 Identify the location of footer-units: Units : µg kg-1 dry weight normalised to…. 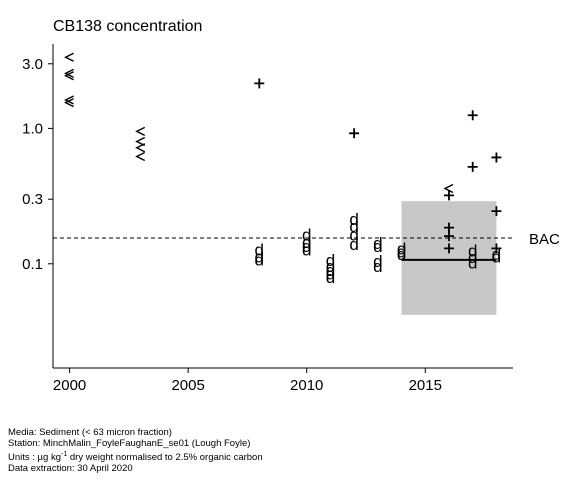
(135, 456).